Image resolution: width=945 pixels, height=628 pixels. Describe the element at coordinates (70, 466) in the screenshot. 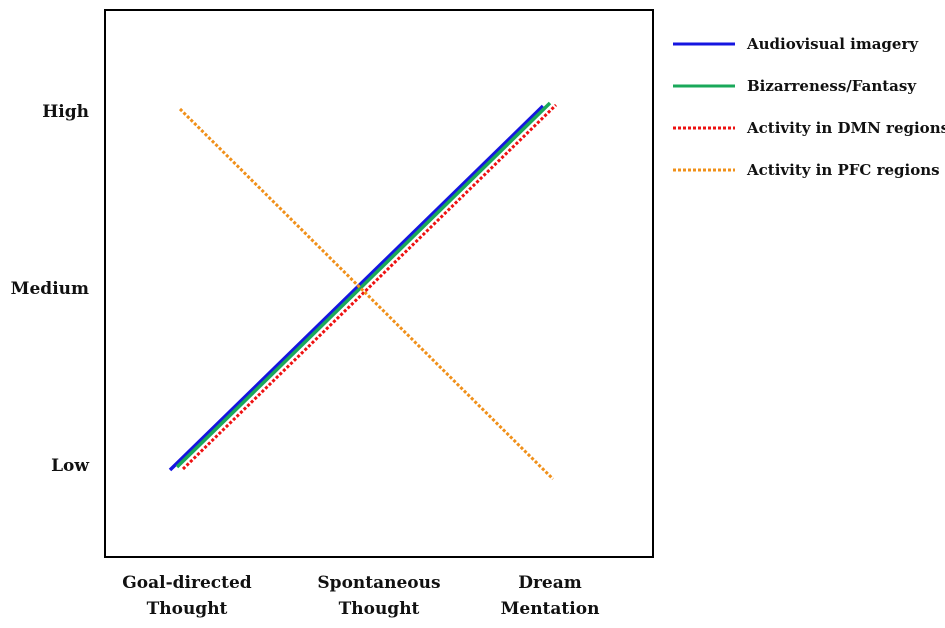

I see `y-tick-low: Low` at that location.